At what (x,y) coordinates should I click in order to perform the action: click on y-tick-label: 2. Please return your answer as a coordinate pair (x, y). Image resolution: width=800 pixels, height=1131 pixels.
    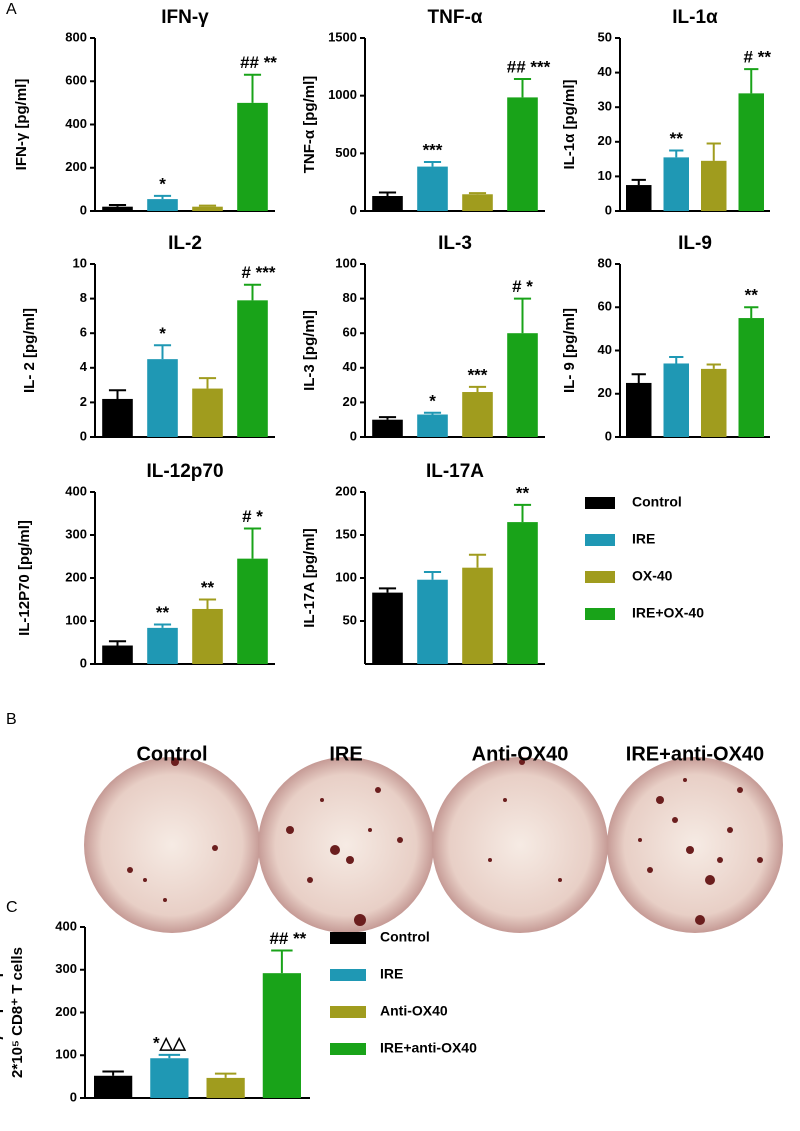
    Looking at the image, I should click on (83, 401).